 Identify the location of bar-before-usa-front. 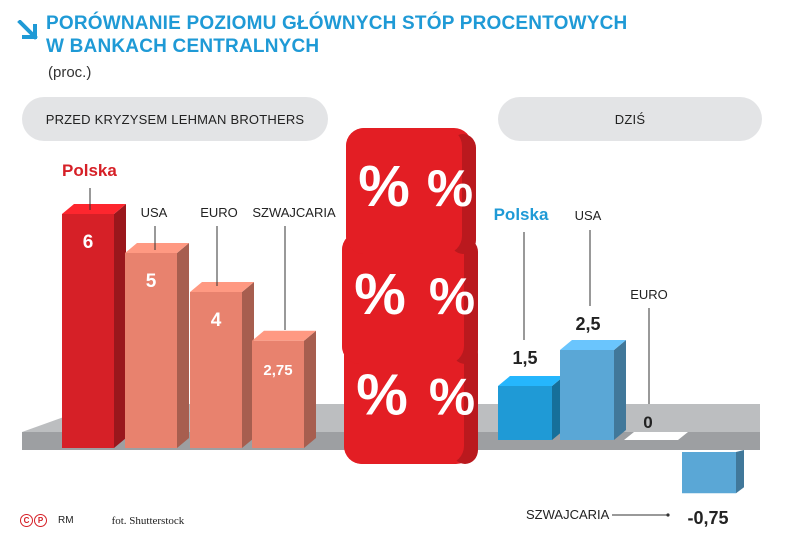
(151, 350).